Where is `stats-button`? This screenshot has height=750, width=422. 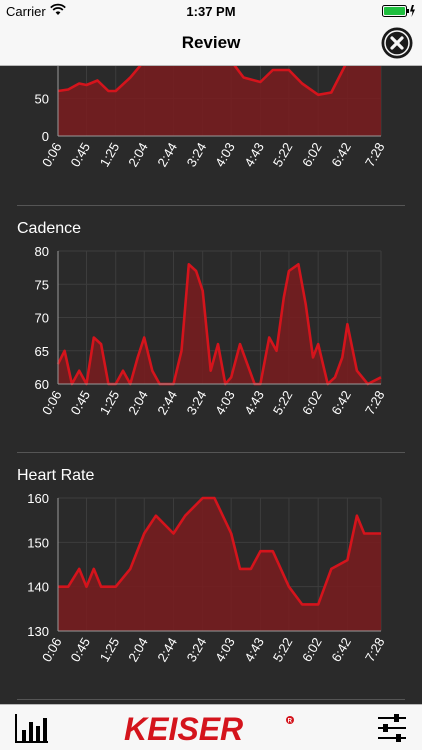 stats-button is located at coordinates (32, 728).